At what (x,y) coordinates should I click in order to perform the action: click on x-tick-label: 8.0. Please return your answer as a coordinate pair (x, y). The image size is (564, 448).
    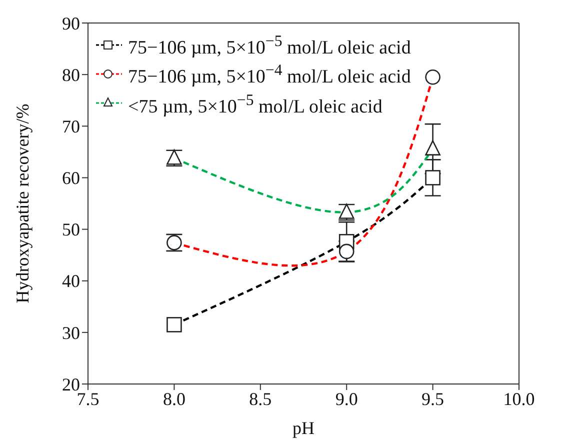
    Looking at the image, I should click on (174, 398).